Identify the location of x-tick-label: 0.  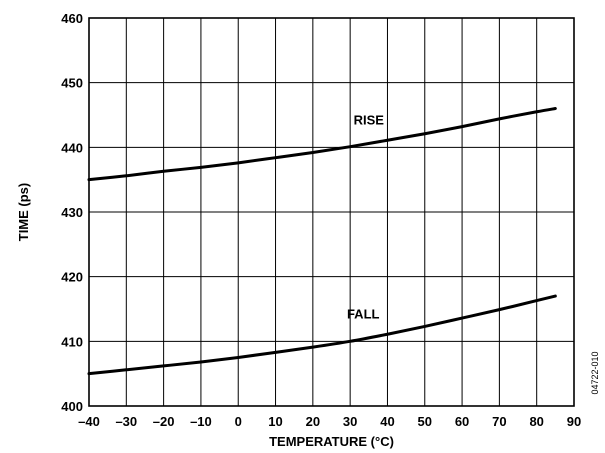
(238, 421).